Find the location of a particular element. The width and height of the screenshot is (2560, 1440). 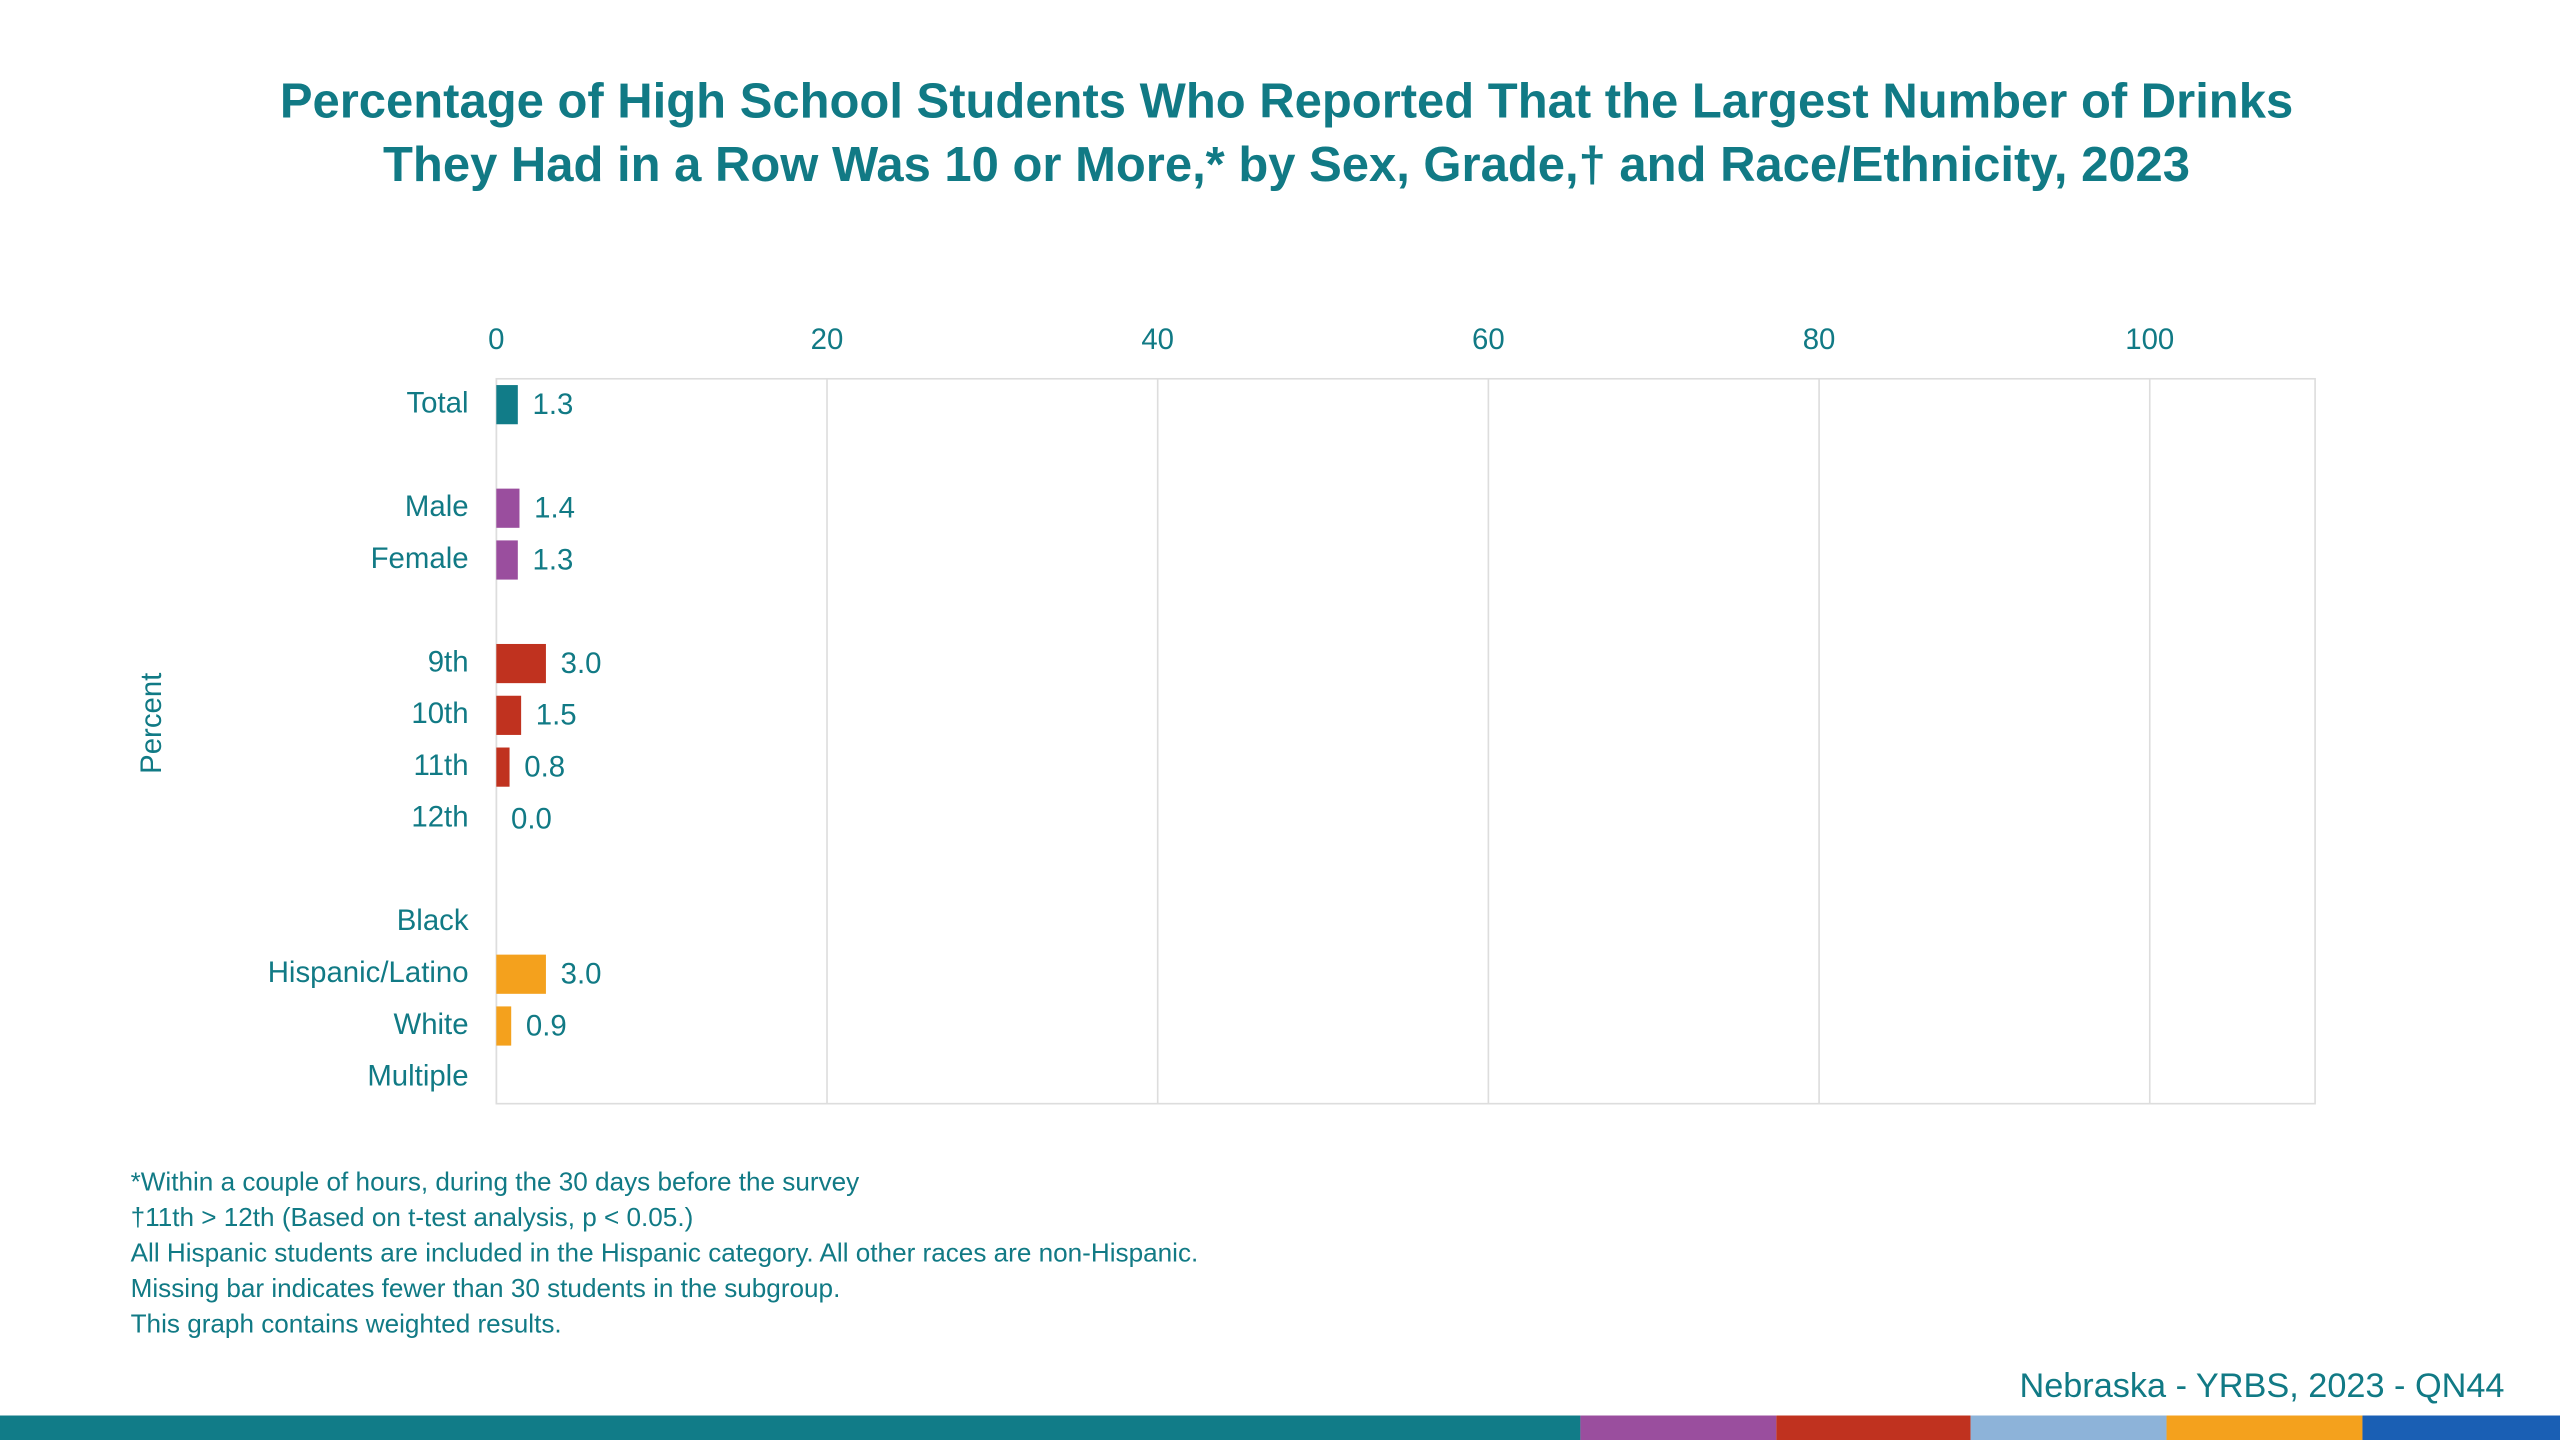

footer-stripe is located at coordinates (1280, 1427).